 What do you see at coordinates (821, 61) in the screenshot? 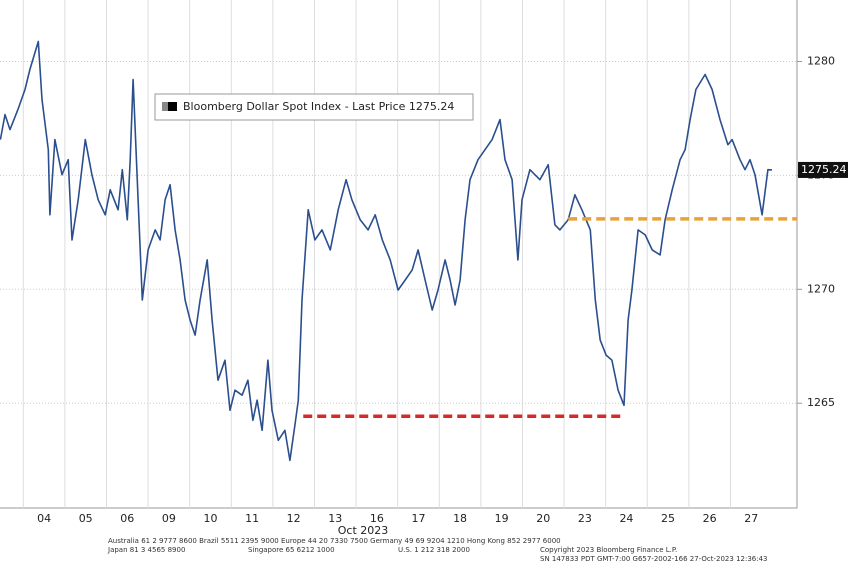
I see `y-tick-label: 1280` at bounding box center [821, 61].